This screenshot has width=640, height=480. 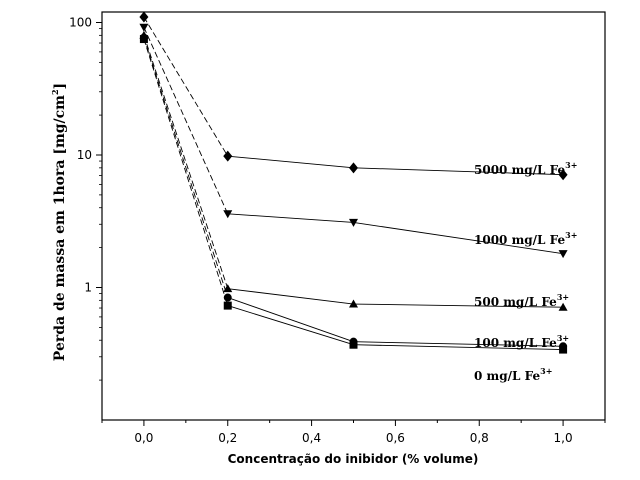 What do you see at coordinates (143, 438) in the screenshot?
I see `x-tick-label: 0,0` at bounding box center [143, 438].